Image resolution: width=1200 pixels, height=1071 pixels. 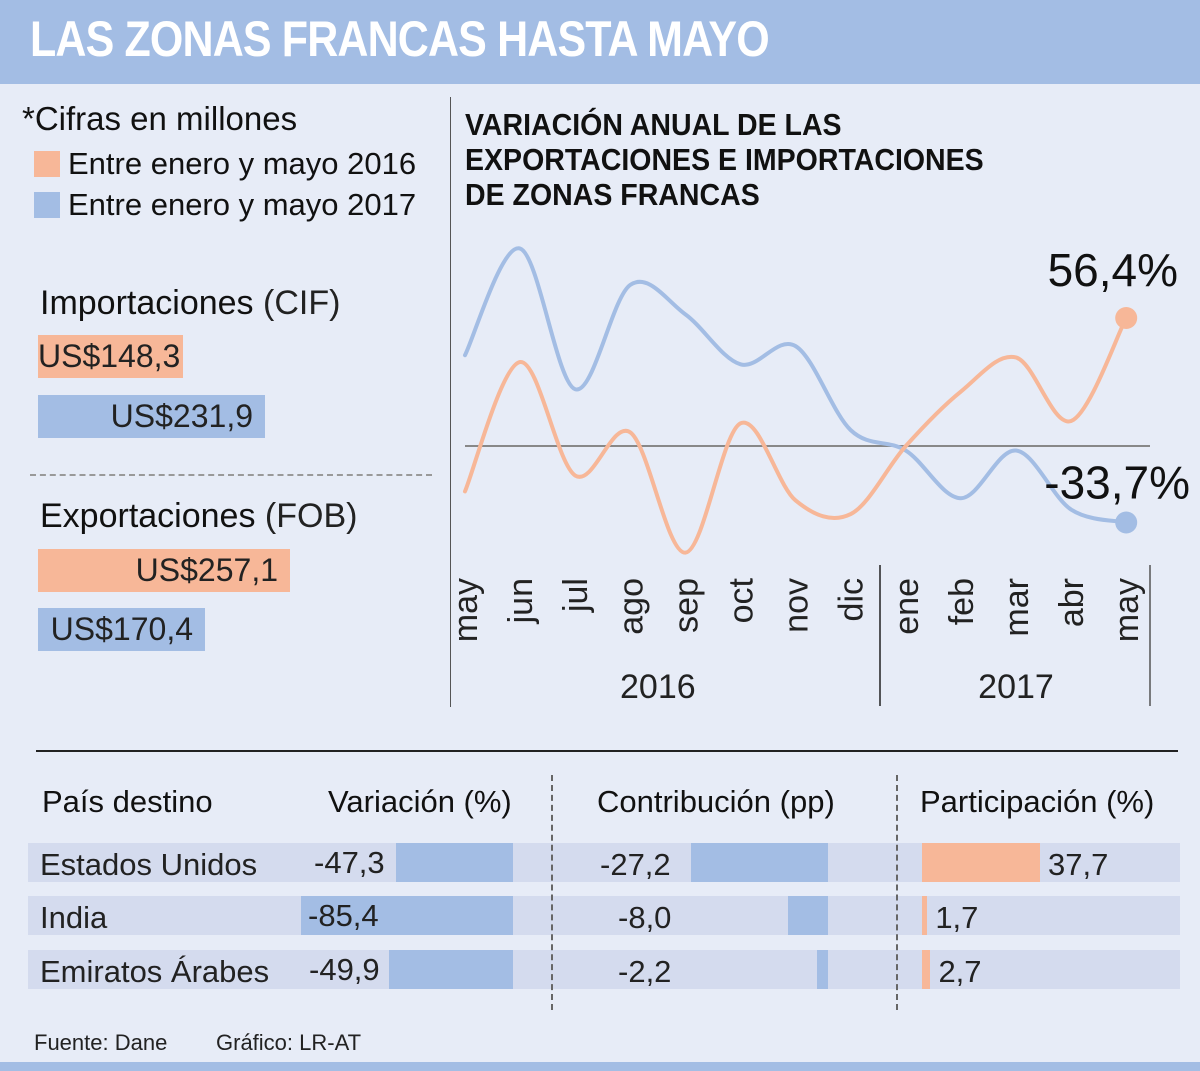 What do you see at coordinates (797, 605) in the screenshot?
I see `month-tick-label: nov` at bounding box center [797, 605].